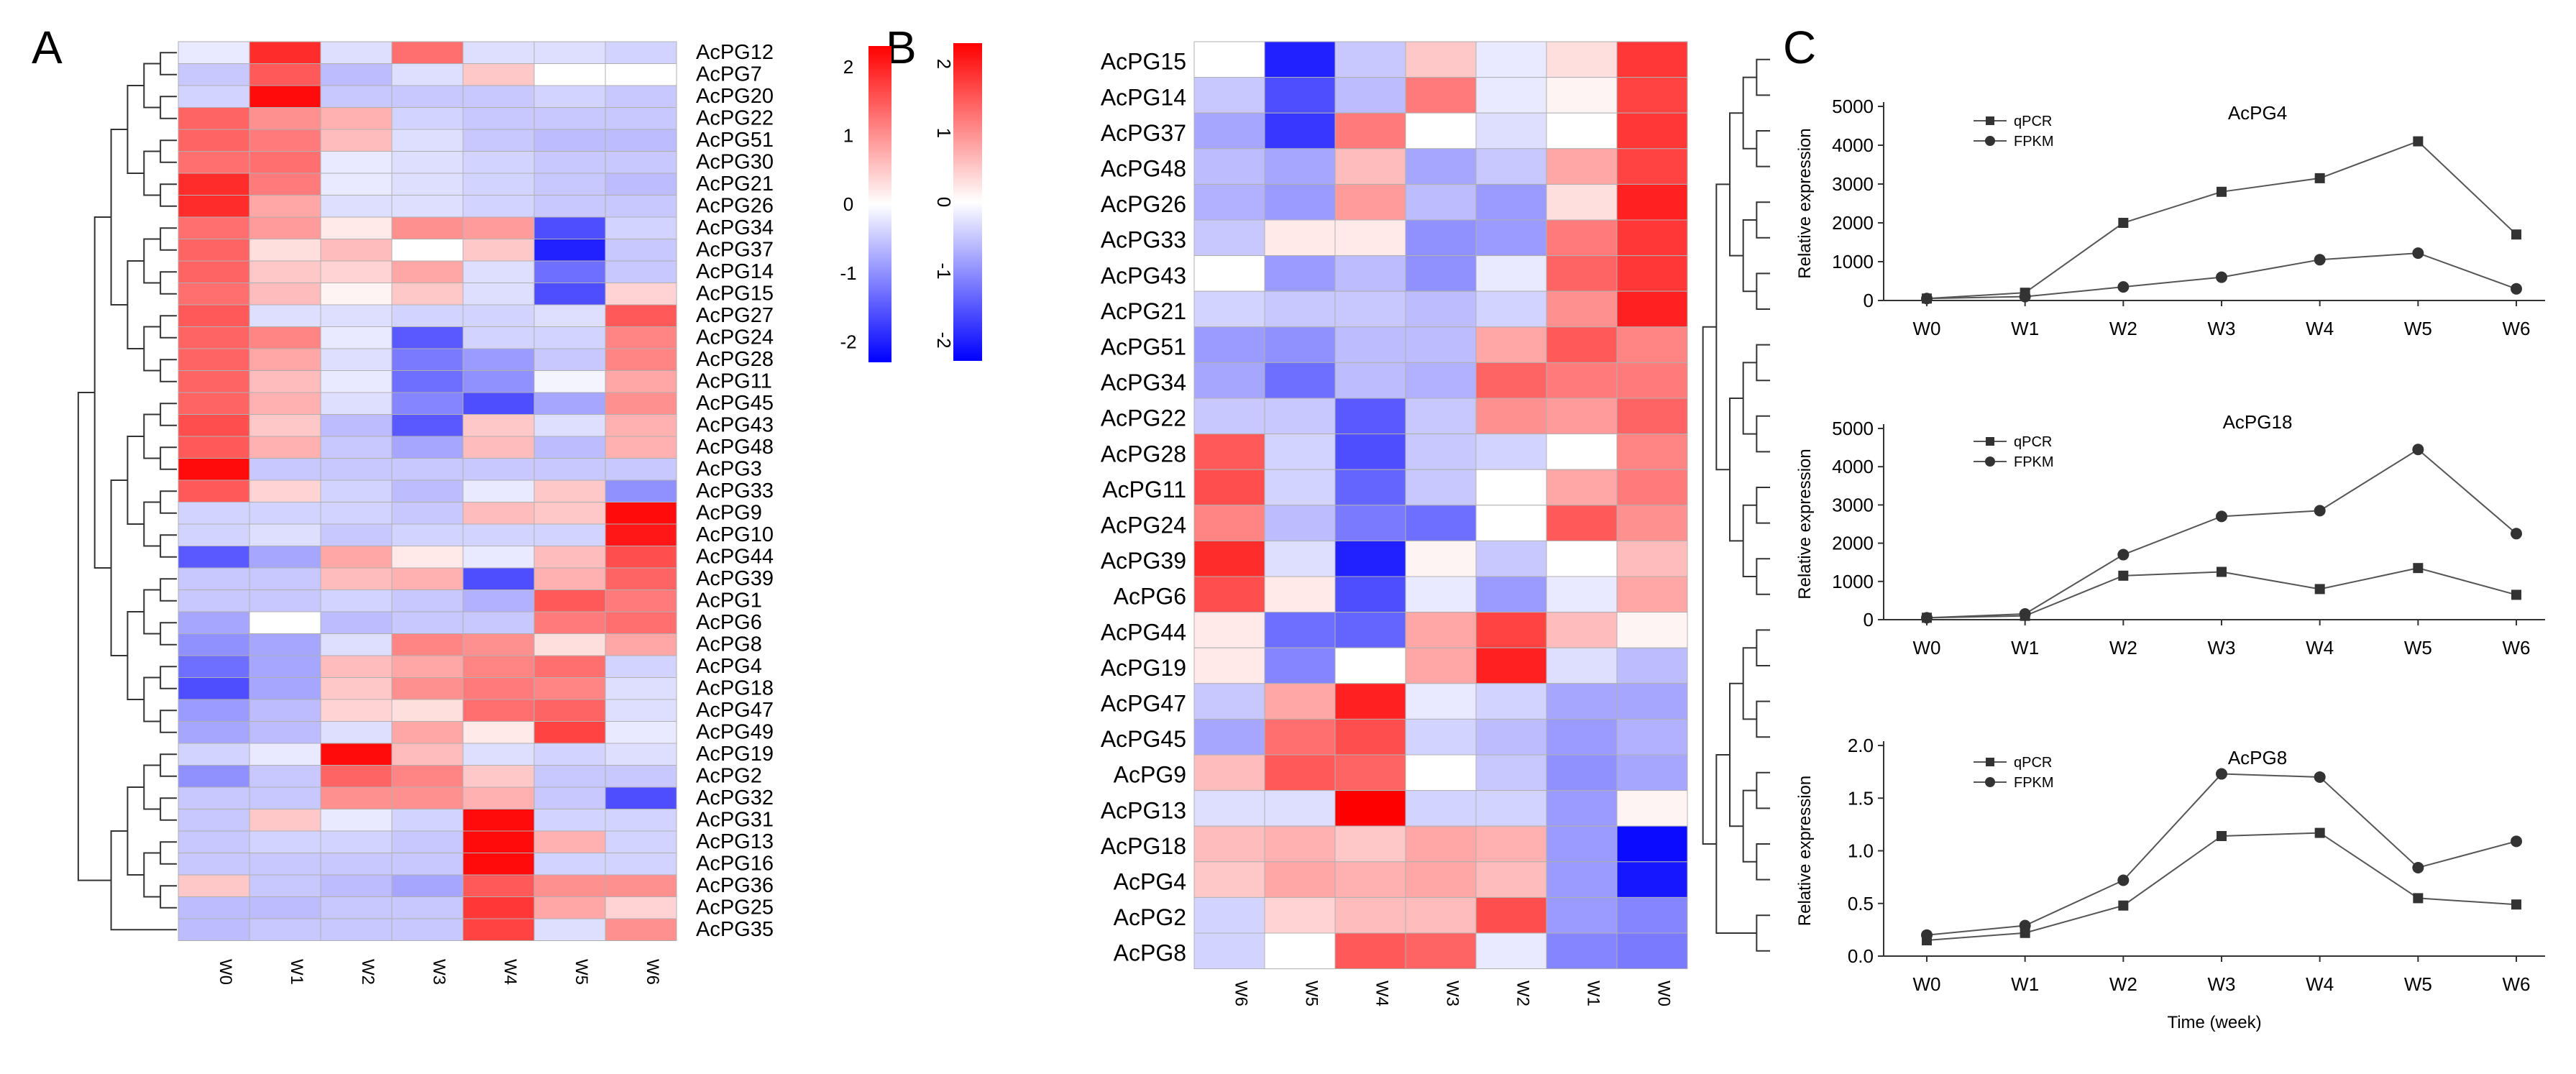 The width and height of the screenshot is (2576, 1074). Describe the element at coordinates (226, 972) in the screenshot. I see `column-label: W0` at that location.